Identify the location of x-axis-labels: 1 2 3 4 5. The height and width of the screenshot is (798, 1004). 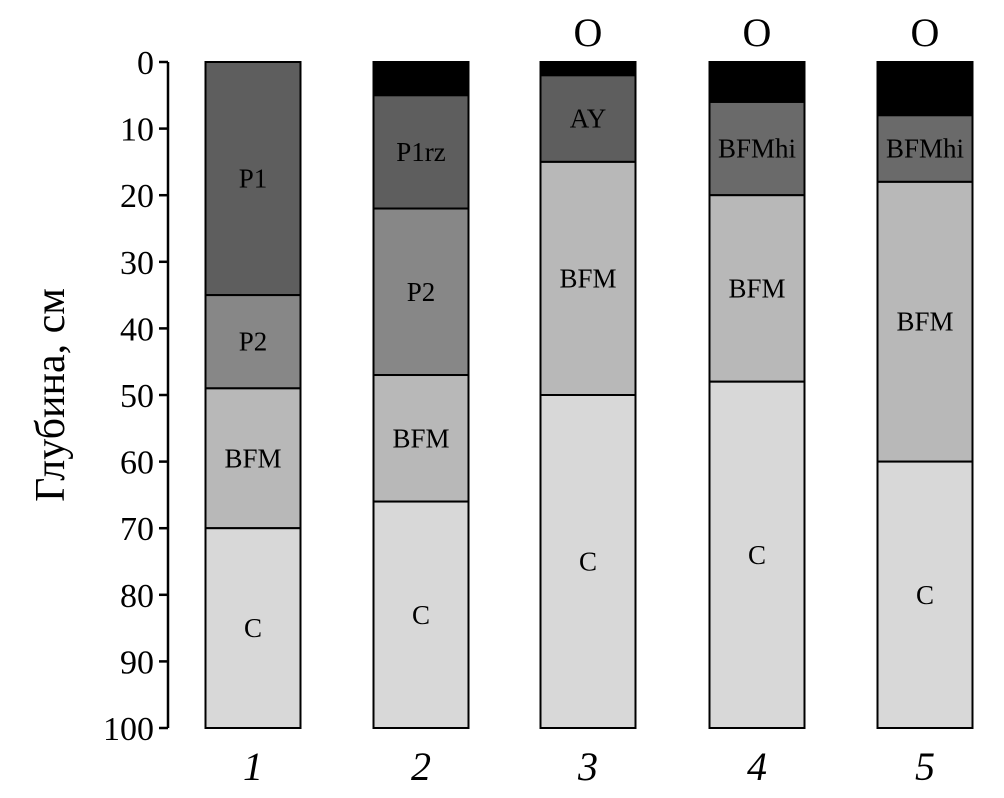
(589, 766).